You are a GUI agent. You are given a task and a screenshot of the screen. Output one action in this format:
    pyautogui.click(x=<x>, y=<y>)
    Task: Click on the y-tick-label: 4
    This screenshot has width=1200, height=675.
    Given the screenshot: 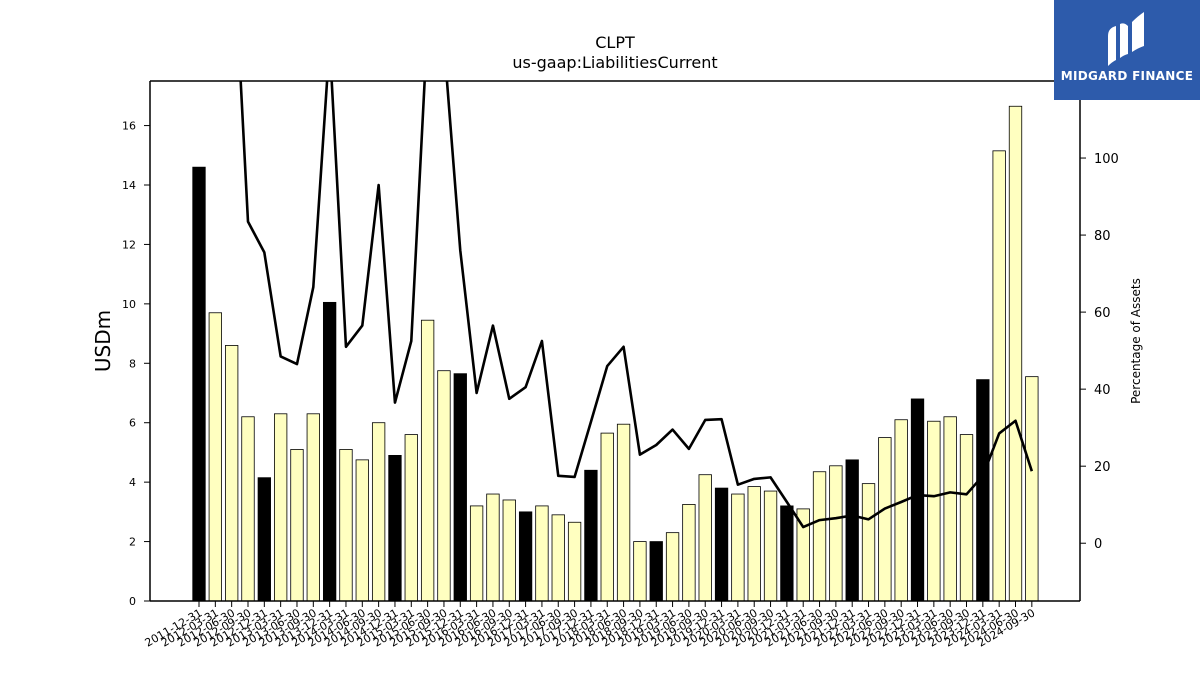 What is the action you would take?
    pyautogui.click(x=132, y=482)
    